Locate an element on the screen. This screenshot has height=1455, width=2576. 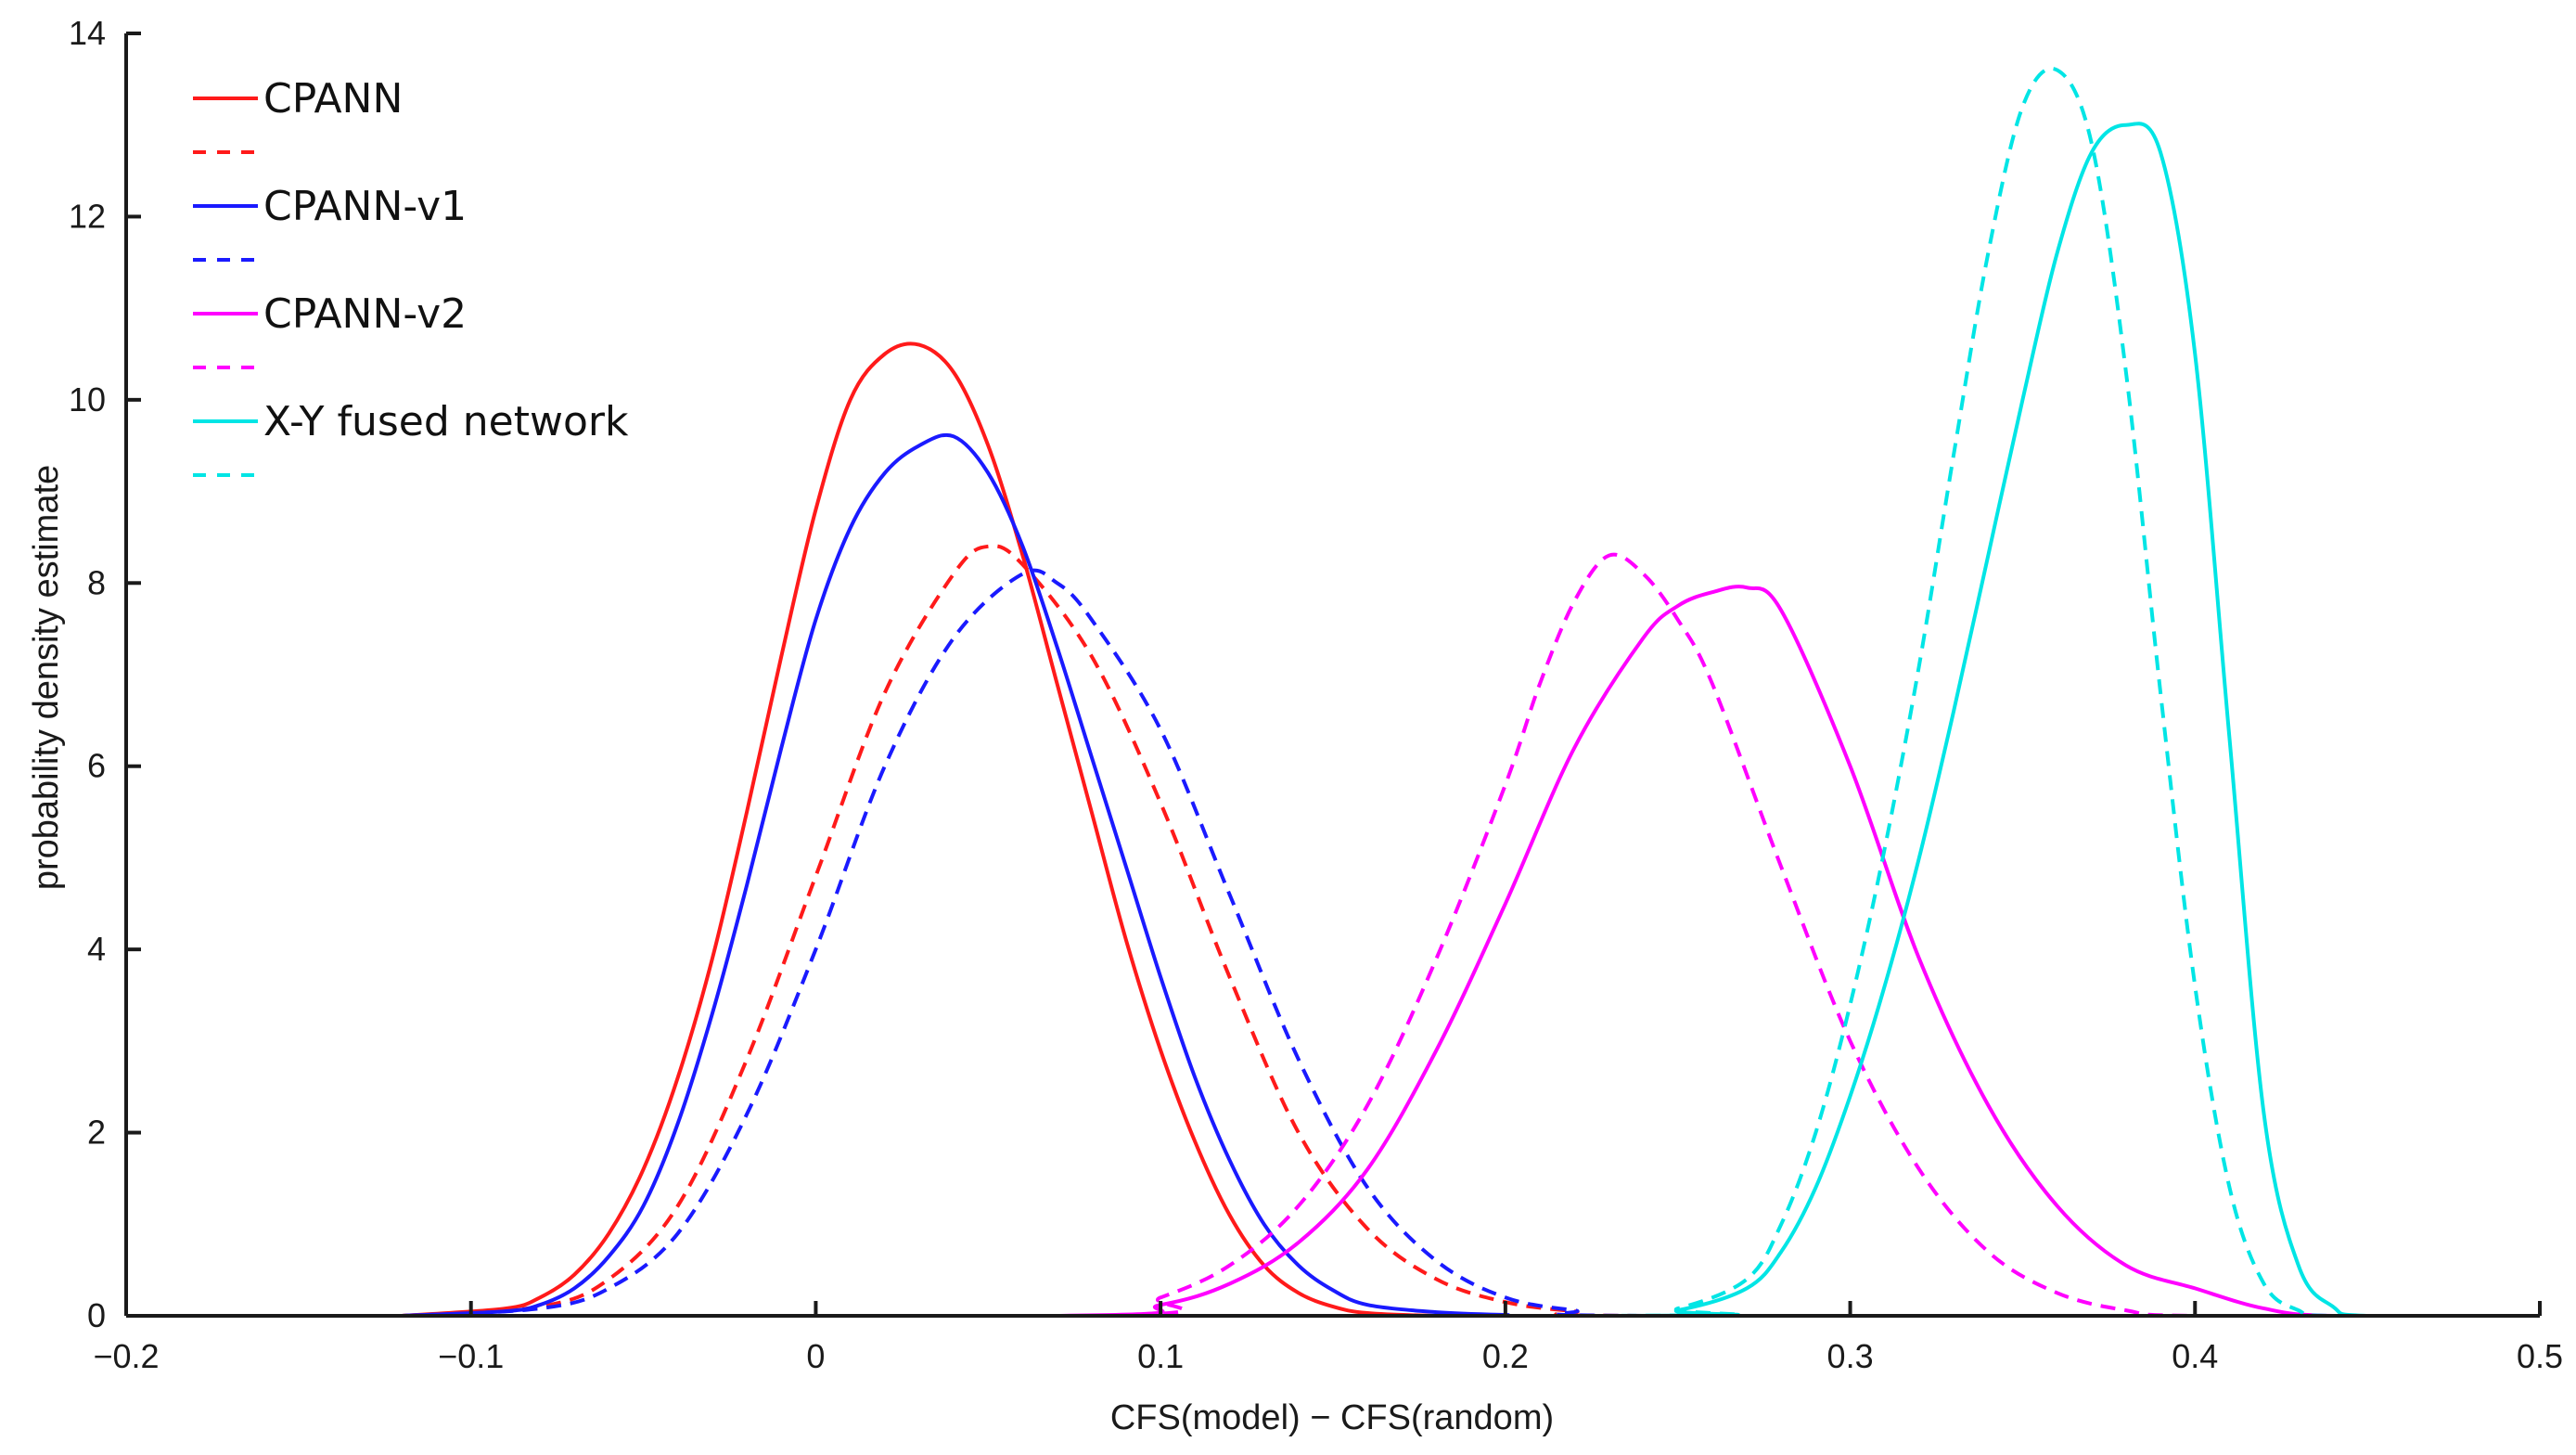
y-tick-label: 0 is located at coordinates (96, 1315).